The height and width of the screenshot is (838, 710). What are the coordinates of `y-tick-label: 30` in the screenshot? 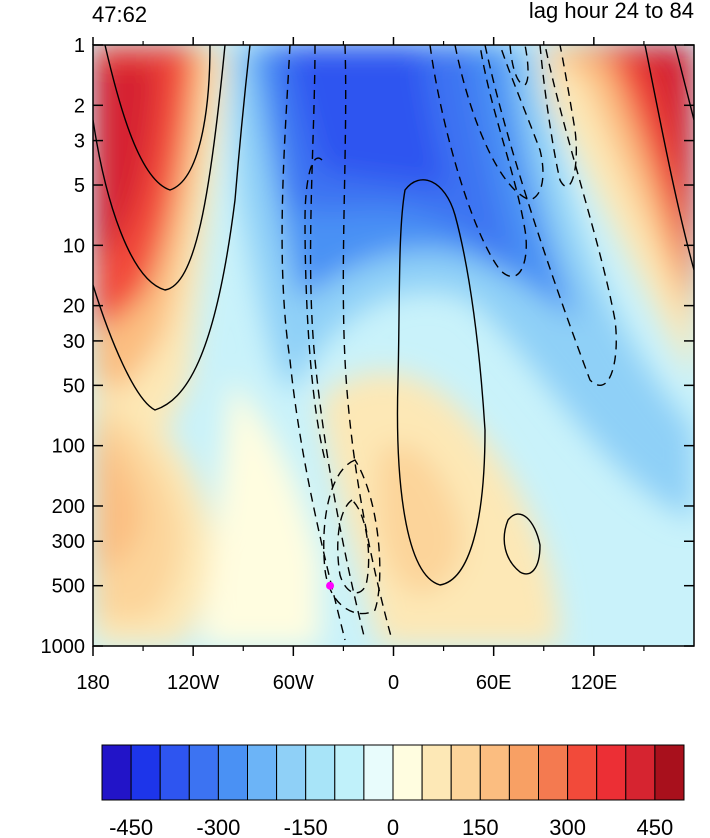 It's located at (74, 342).